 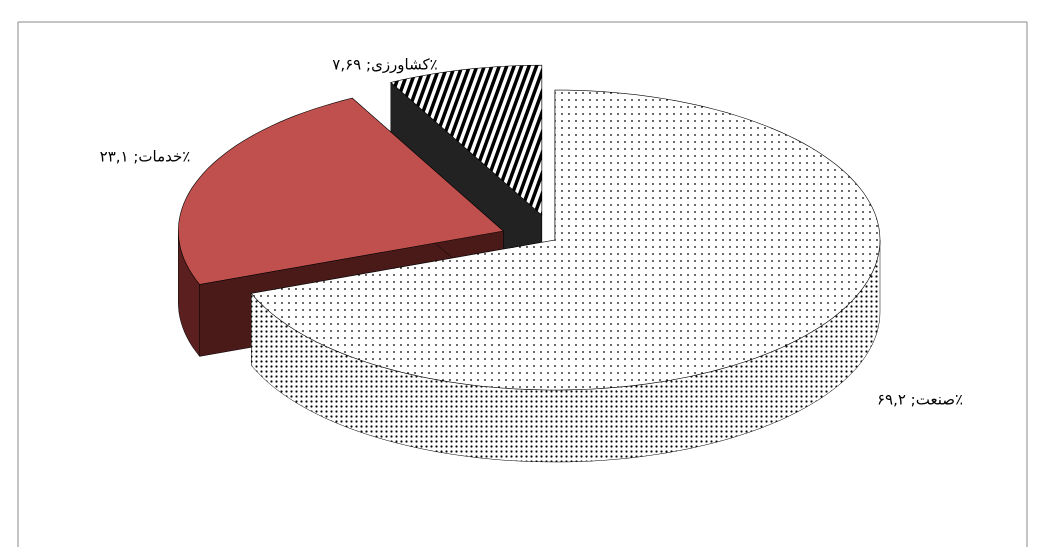 I want to click on data-label: کشاورزی; ۷,۶۹٪, so click(x=384, y=65).